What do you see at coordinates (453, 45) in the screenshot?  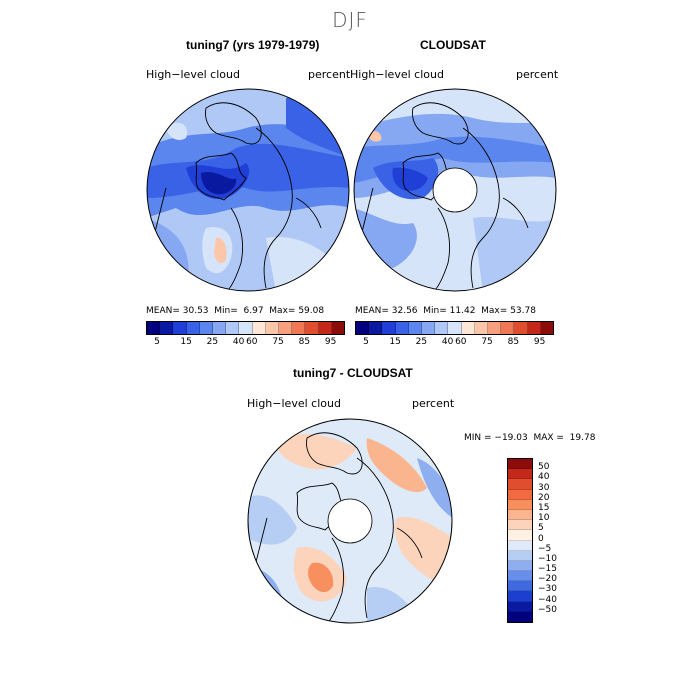 I see `panel2-title: CLOUDSAT` at bounding box center [453, 45].